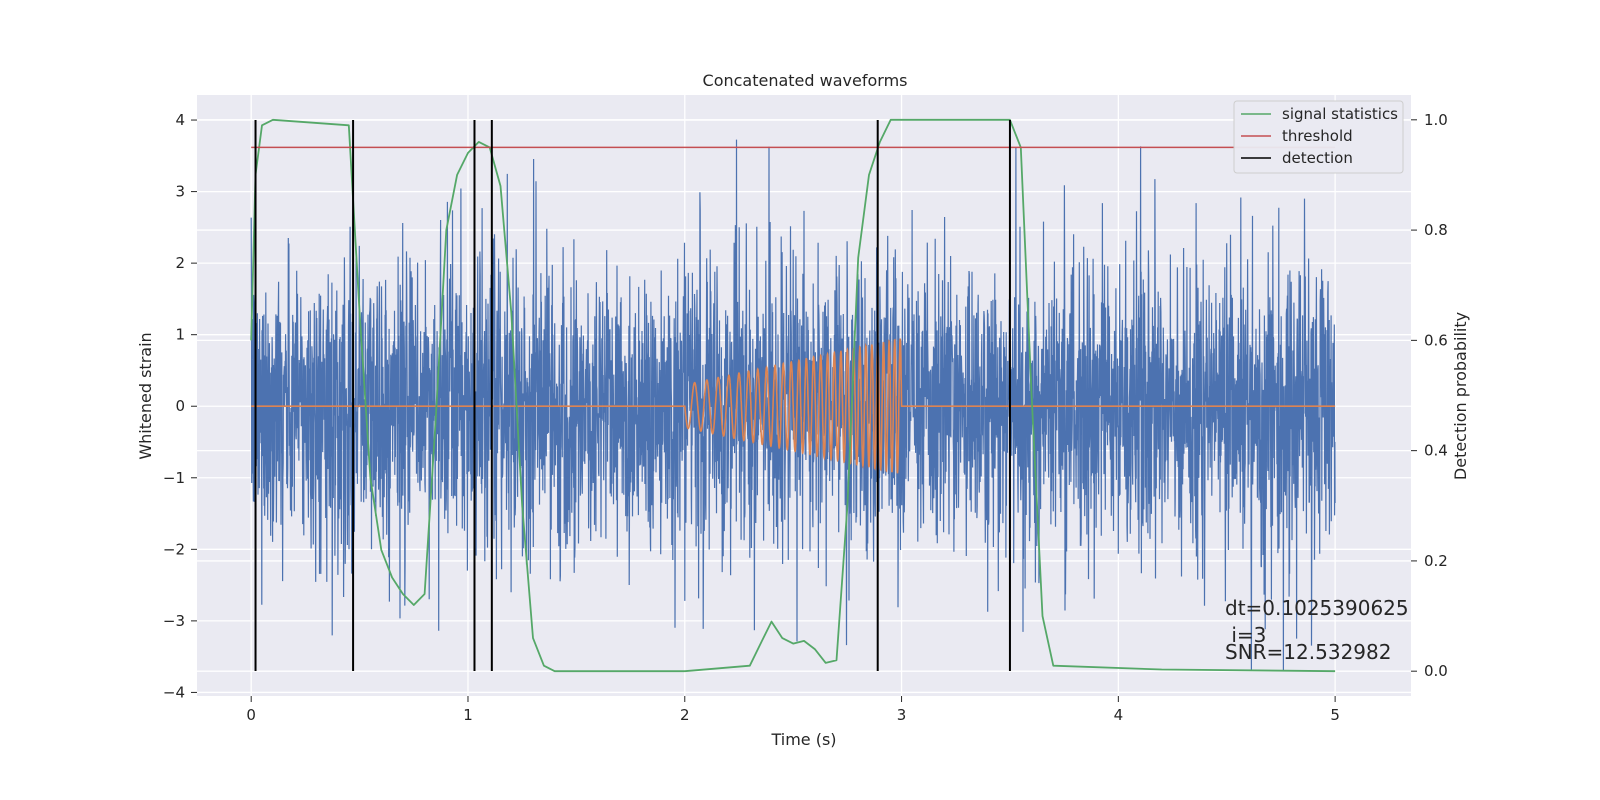 The image size is (1600, 800). What do you see at coordinates (180, 335) in the screenshot?
I see `y-tick-label-3: 1` at bounding box center [180, 335].